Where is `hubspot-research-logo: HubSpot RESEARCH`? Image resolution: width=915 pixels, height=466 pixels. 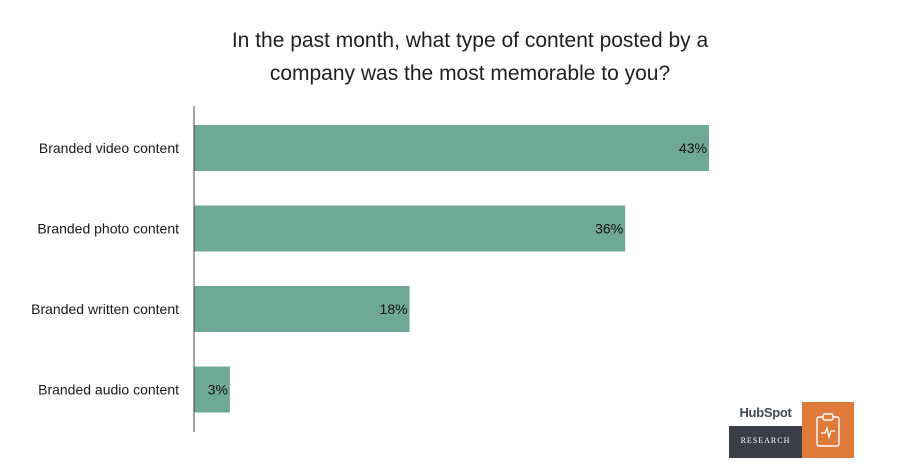 hubspot-research-logo: HubSpot RESEARCH is located at coordinates (791, 430).